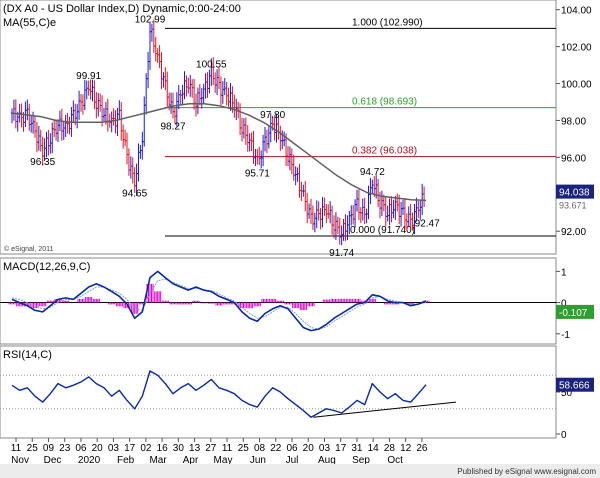 This screenshot has height=478, width=600. Describe the element at coordinates (172, 126) in the screenshot. I see `price-annotation: 98.27` at that location.